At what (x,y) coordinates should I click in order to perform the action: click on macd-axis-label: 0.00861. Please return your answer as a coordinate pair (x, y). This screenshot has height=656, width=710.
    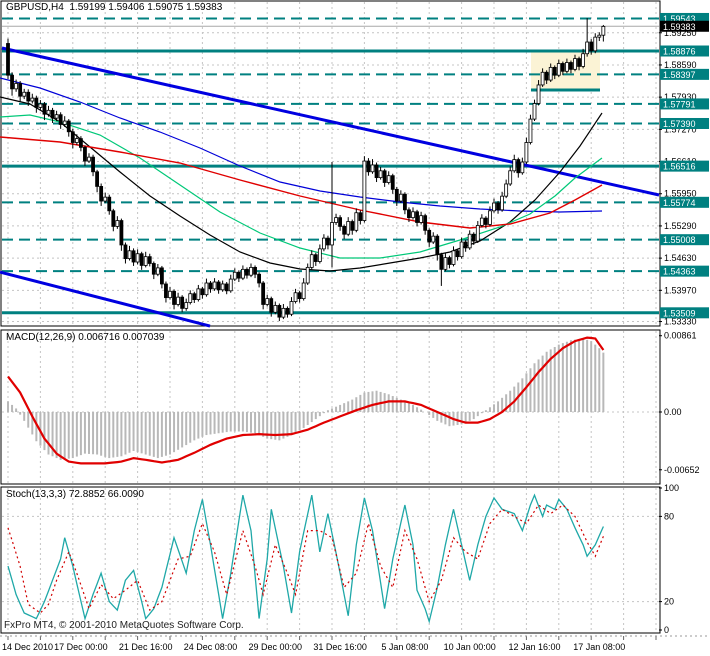
    Looking at the image, I should click on (680, 336).